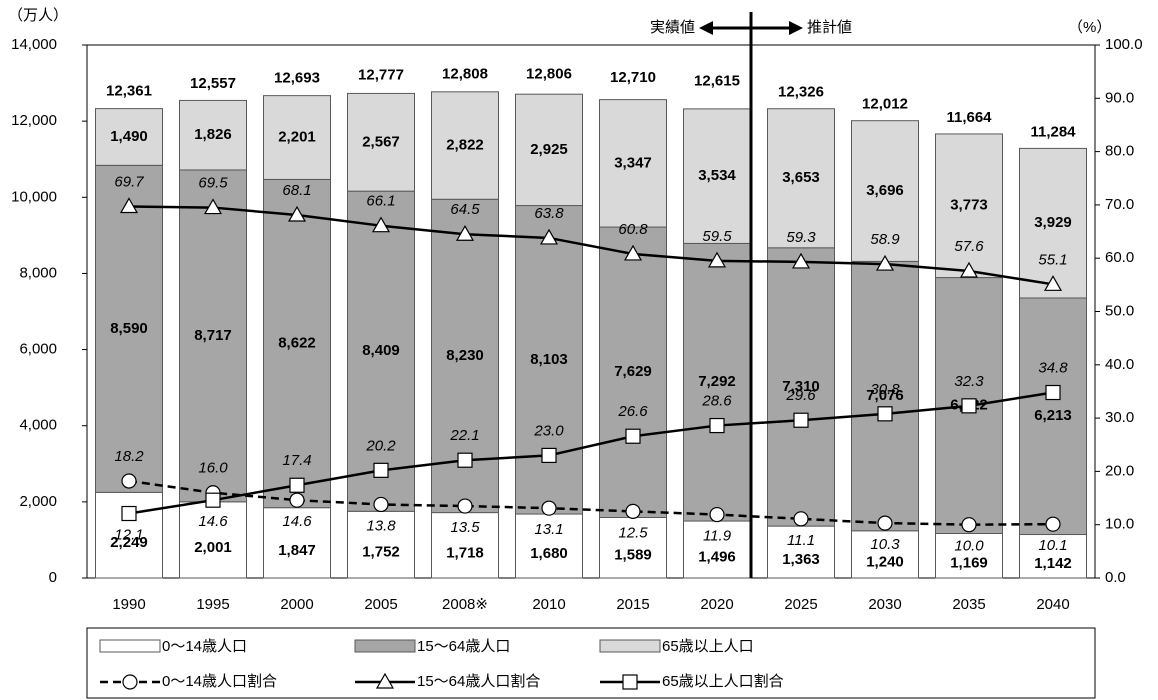 This screenshot has width=1158, height=700. I want to click on total-label: 12,777, so click(381, 75).